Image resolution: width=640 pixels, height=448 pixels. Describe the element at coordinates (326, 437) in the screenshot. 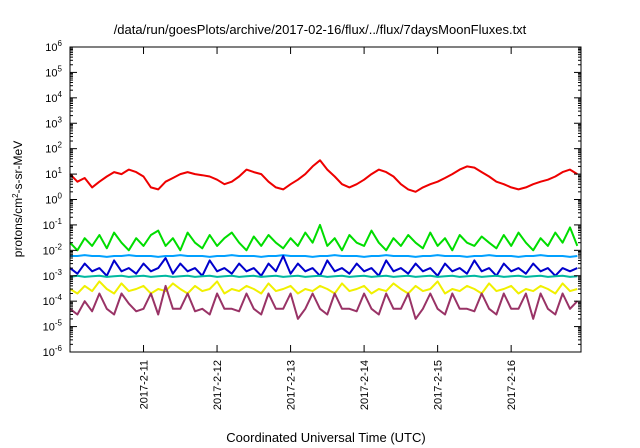

I see `x-axis-label: Coordinated Universal Time (UTC)` at that location.